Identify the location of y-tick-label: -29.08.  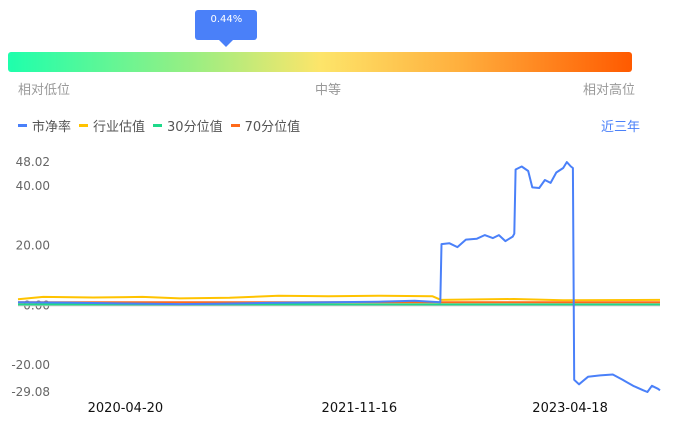
(30, 392).